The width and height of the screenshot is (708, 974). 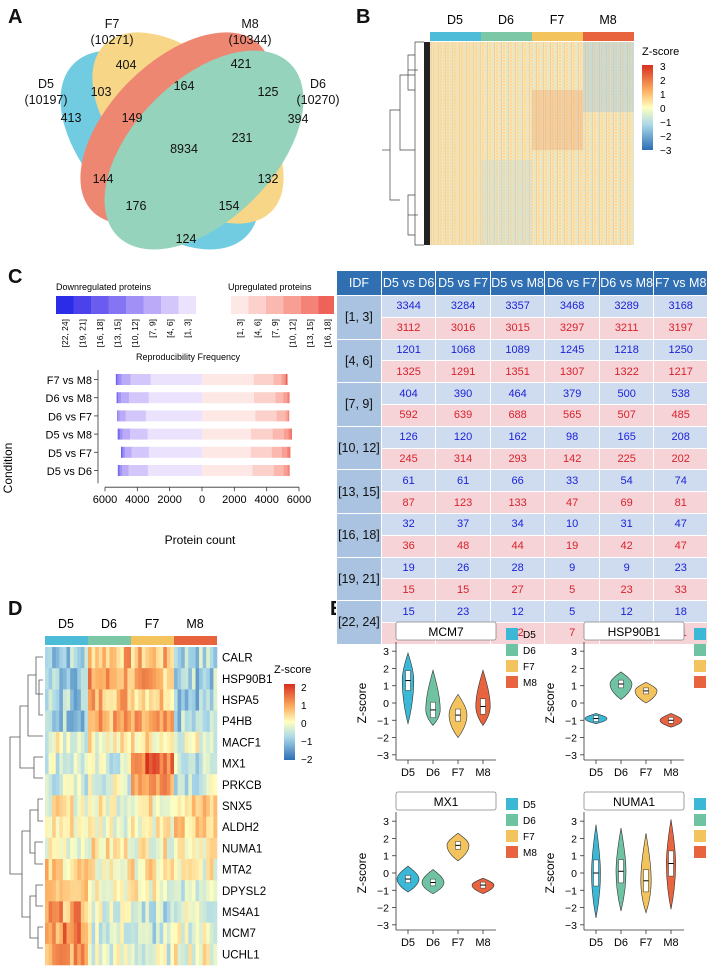 What do you see at coordinates (646, 943) in the screenshot?
I see `violin-x-label-f7: F7` at bounding box center [646, 943].